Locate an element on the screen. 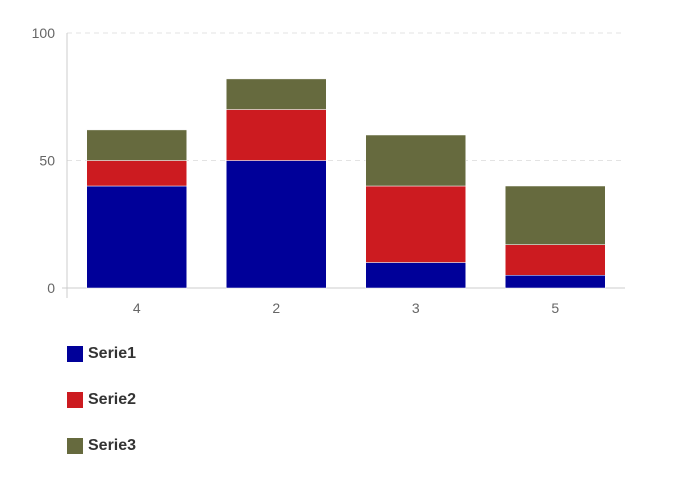  legend-label: Serie1 is located at coordinates (112, 353).